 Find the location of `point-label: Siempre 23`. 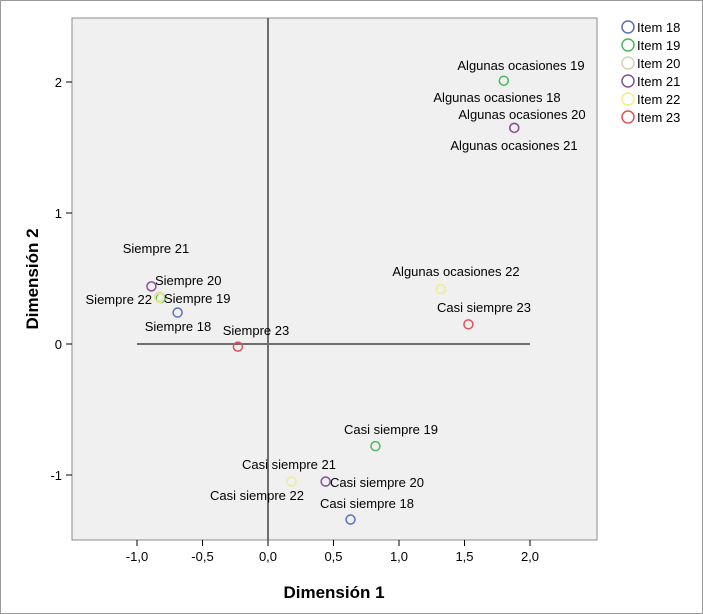

point-label: Siempre 23 is located at coordinates (256, 330).